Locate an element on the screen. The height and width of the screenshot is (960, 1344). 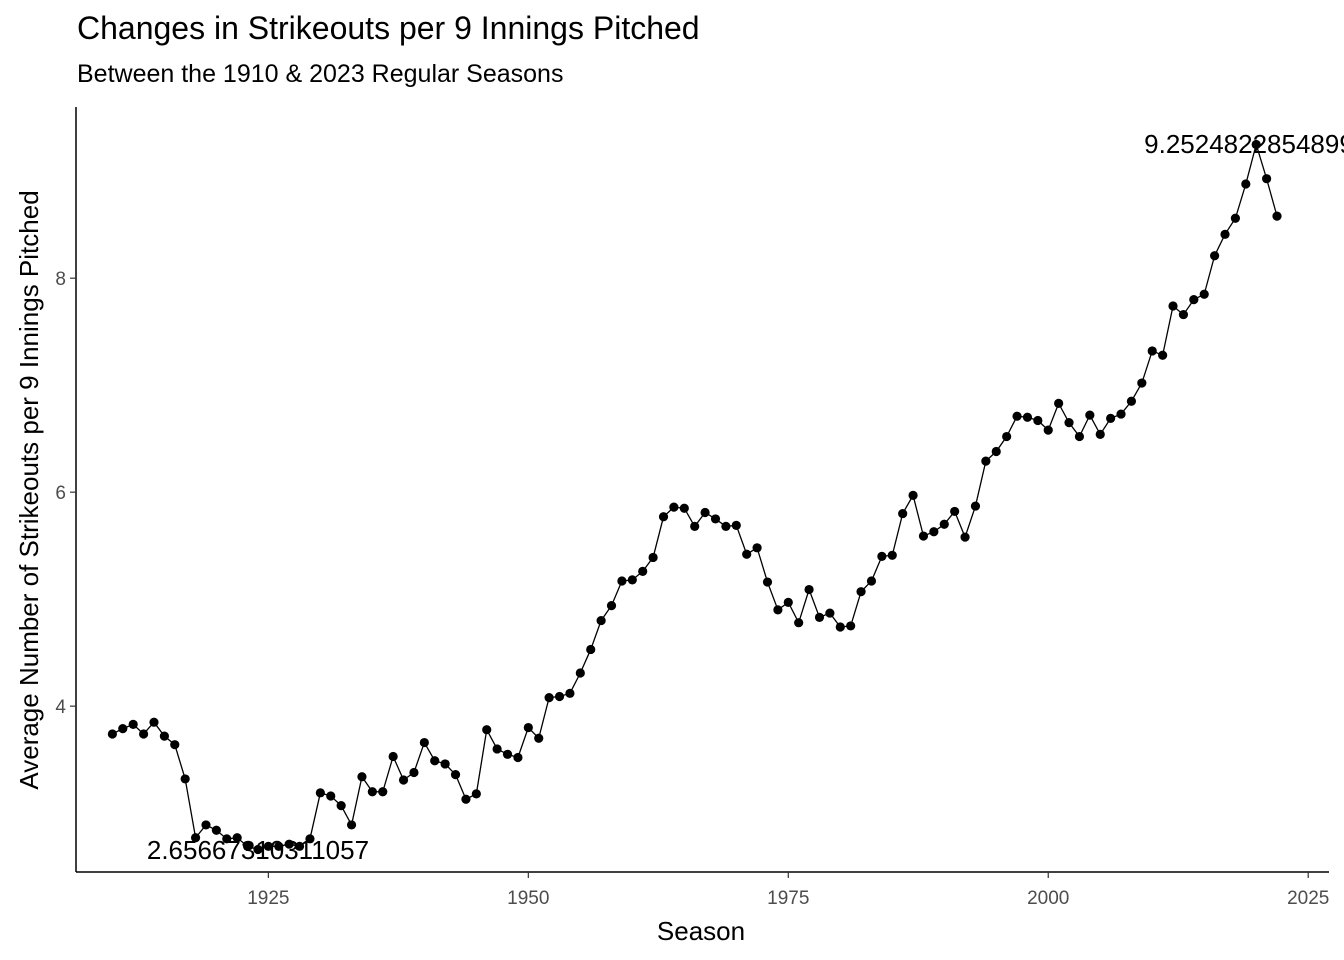
x-tick-label: 1925 is located at coordinates (268, 898).